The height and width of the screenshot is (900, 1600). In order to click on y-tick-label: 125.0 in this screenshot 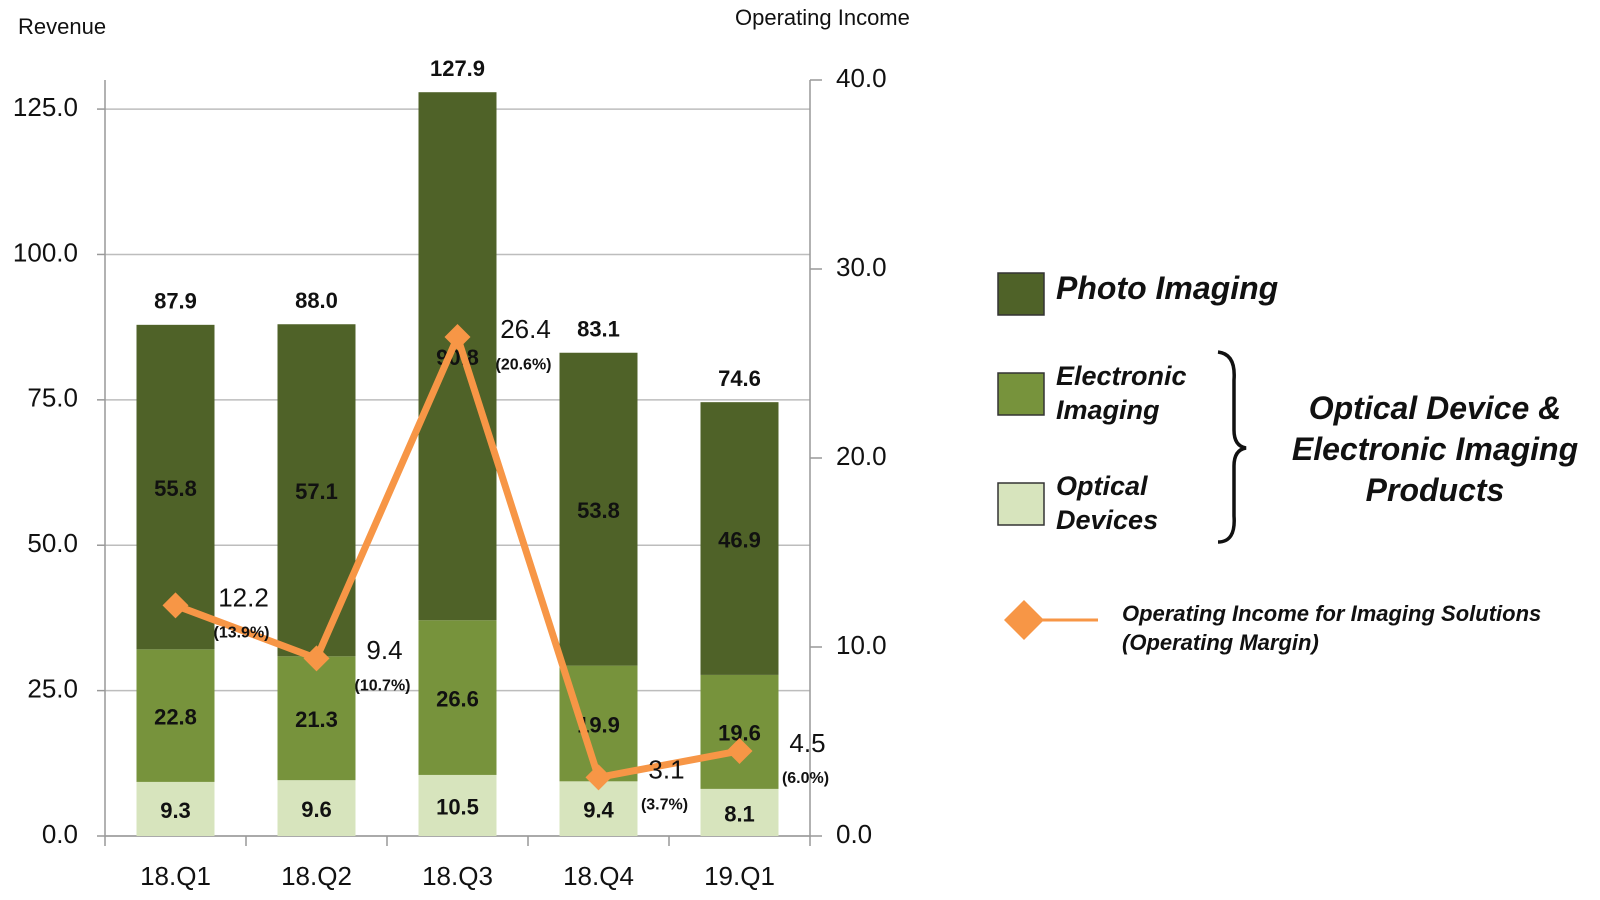, I will do `click(45, 107)`.